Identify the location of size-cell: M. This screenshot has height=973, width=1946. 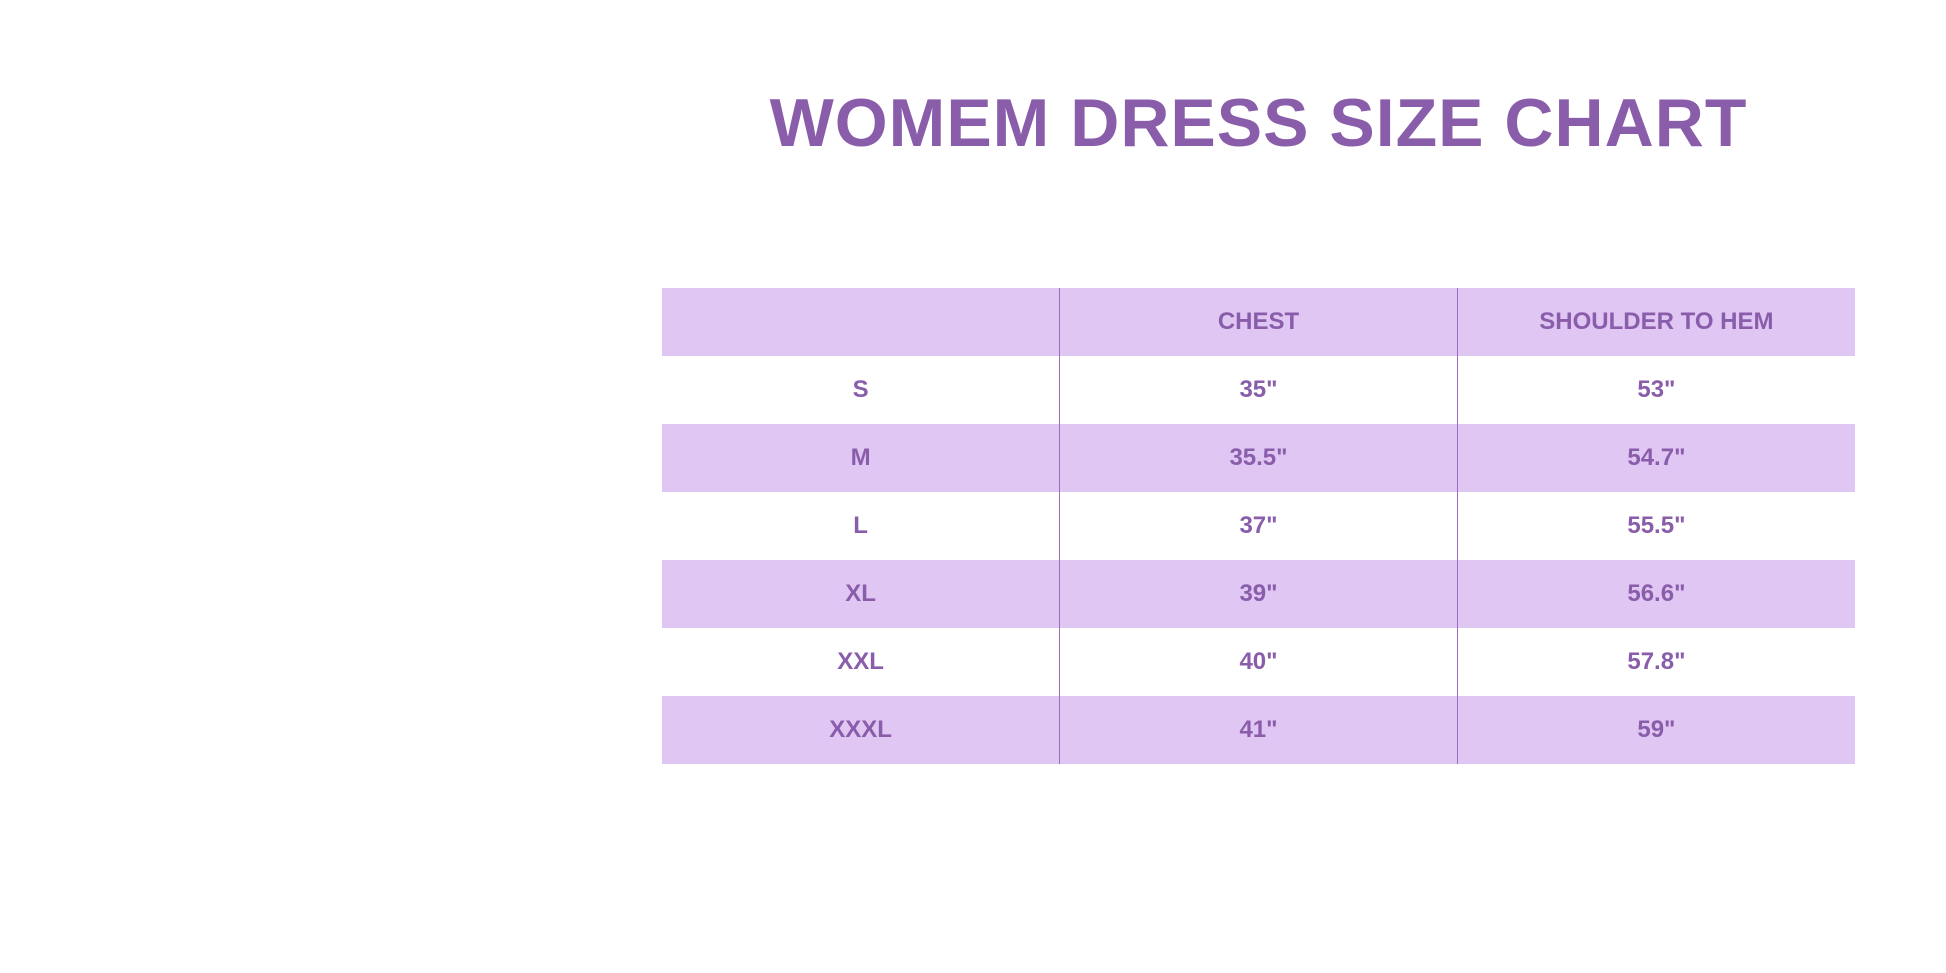
(861, 458).